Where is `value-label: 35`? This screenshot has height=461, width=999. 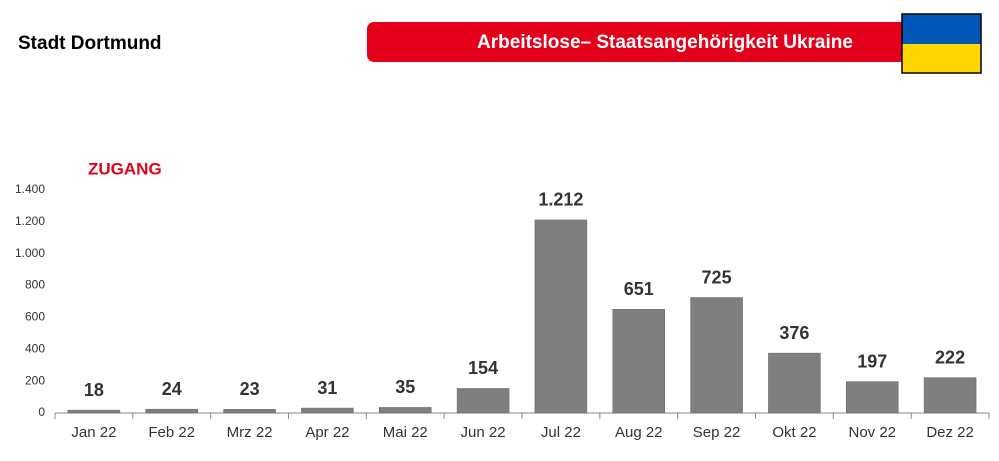 value-label: 35 is located at coordinates (405, 387).